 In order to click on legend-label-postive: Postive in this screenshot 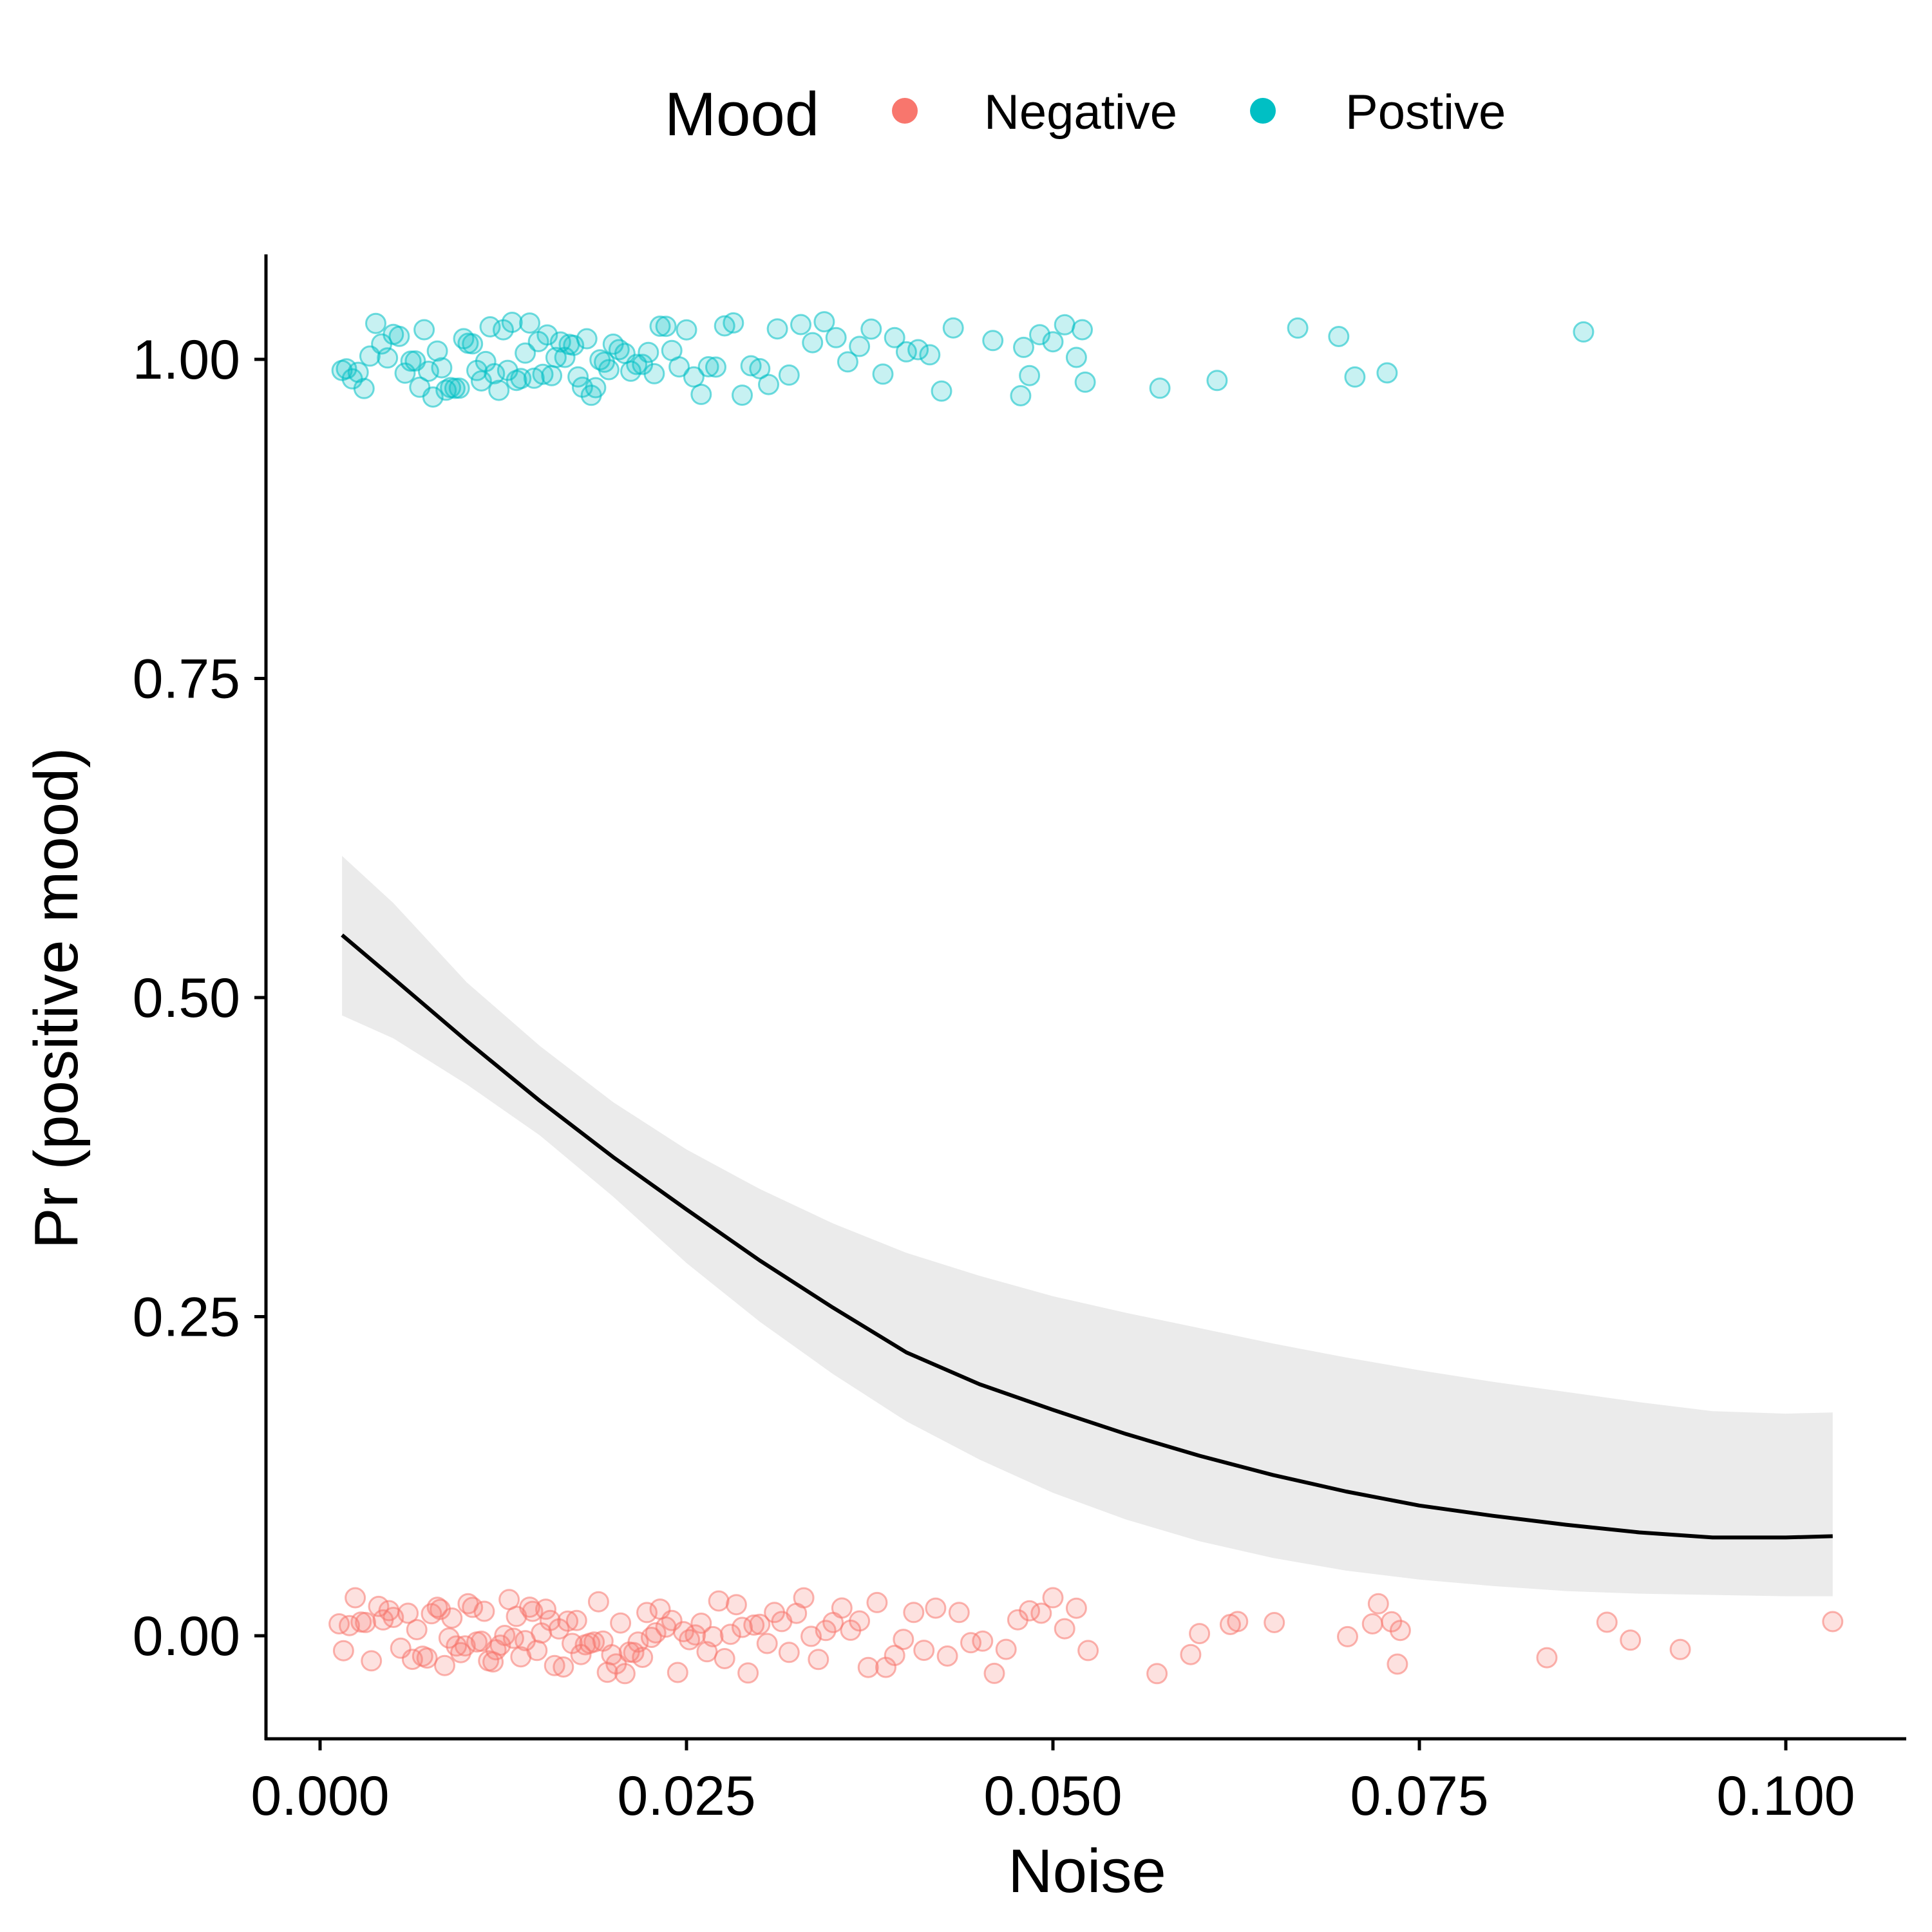, I will do `click(1426, 112)`.